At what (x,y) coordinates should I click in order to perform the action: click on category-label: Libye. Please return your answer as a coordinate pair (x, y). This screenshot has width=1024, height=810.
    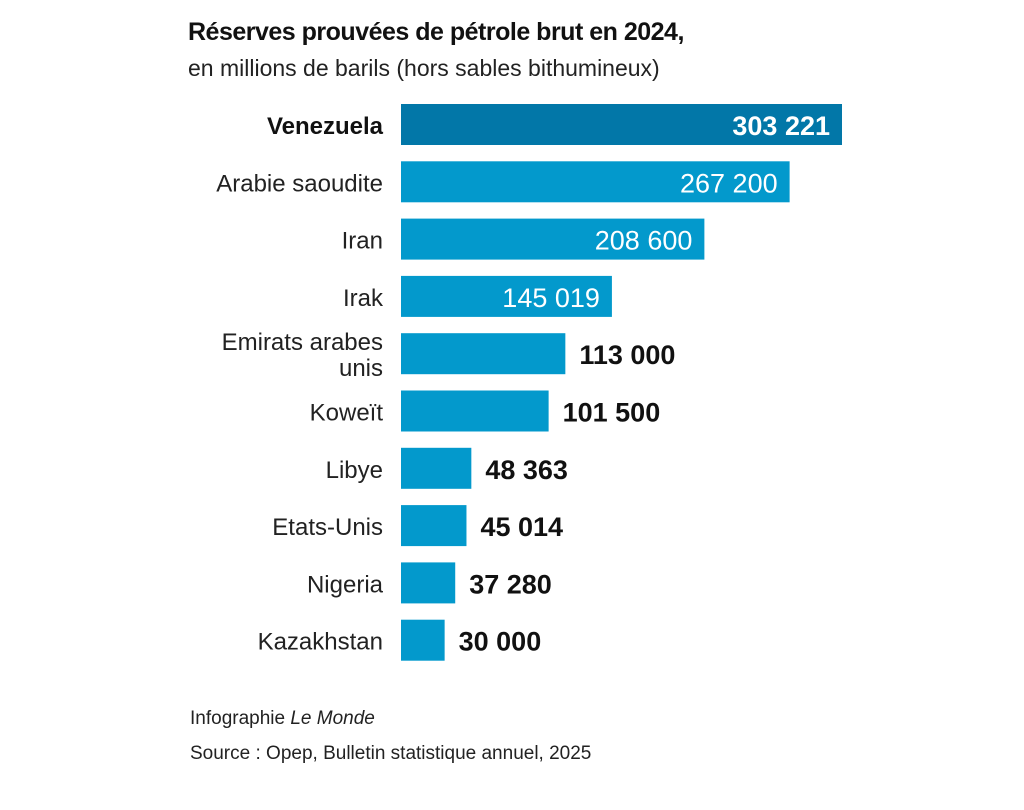
    Looking at the image, I should click on (354, 470).